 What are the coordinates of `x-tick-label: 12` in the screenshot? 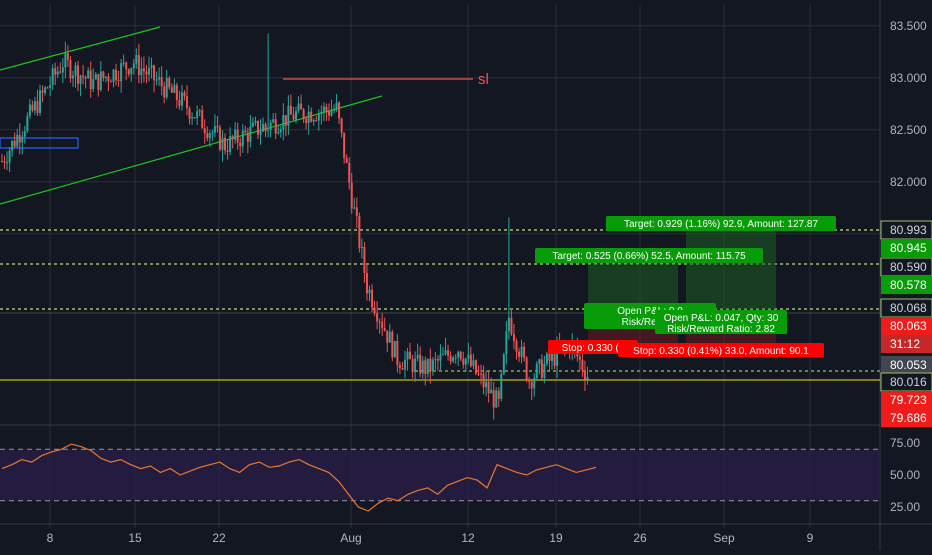 It's located at (468, 538).